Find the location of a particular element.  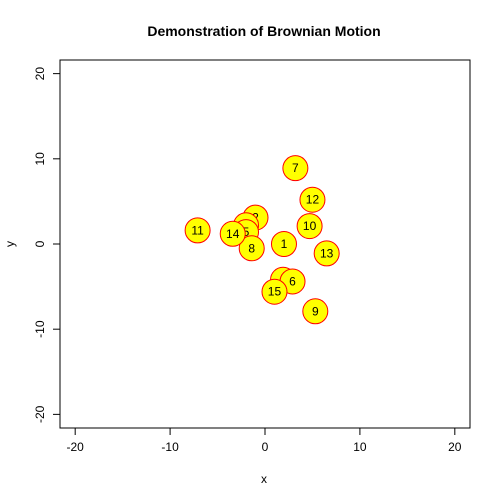

x-axis: -20 -10 0 10 20 is located at coordinates (264, 440).